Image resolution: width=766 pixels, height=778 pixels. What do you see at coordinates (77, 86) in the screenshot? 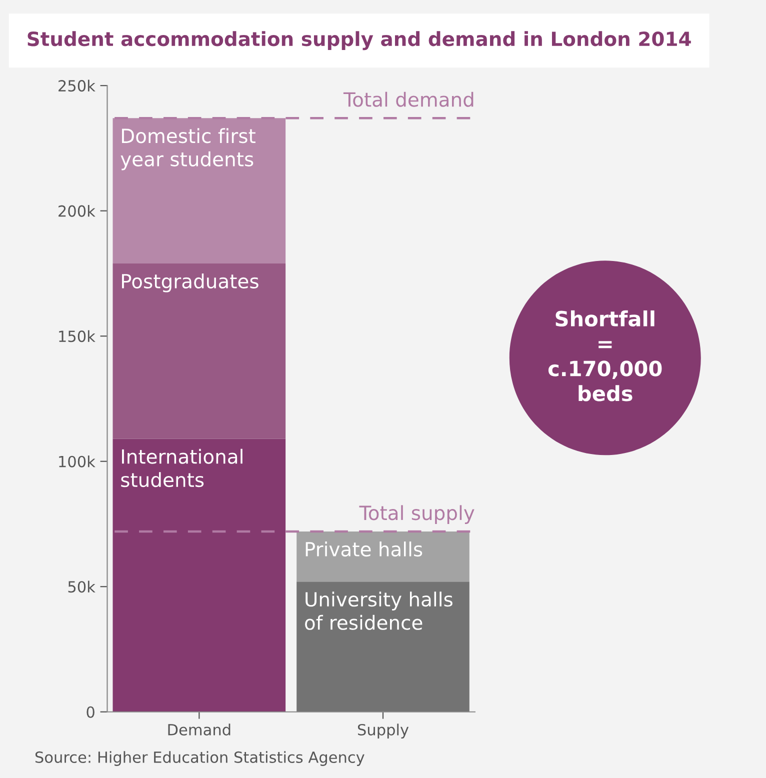
I see `y-tick-label: 250k` at bounding box center [77, 86].